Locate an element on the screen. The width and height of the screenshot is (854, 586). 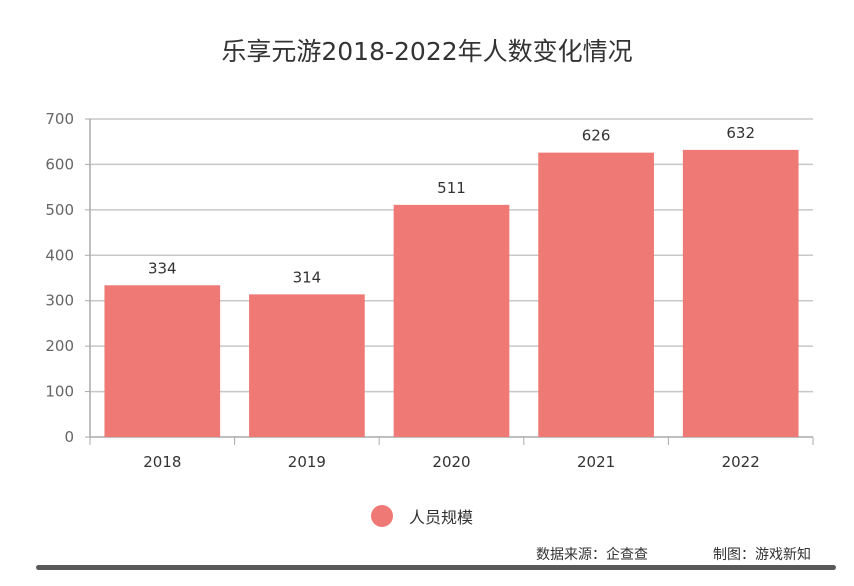
y-tick-label: 400 is located at coordinates (59, 255).